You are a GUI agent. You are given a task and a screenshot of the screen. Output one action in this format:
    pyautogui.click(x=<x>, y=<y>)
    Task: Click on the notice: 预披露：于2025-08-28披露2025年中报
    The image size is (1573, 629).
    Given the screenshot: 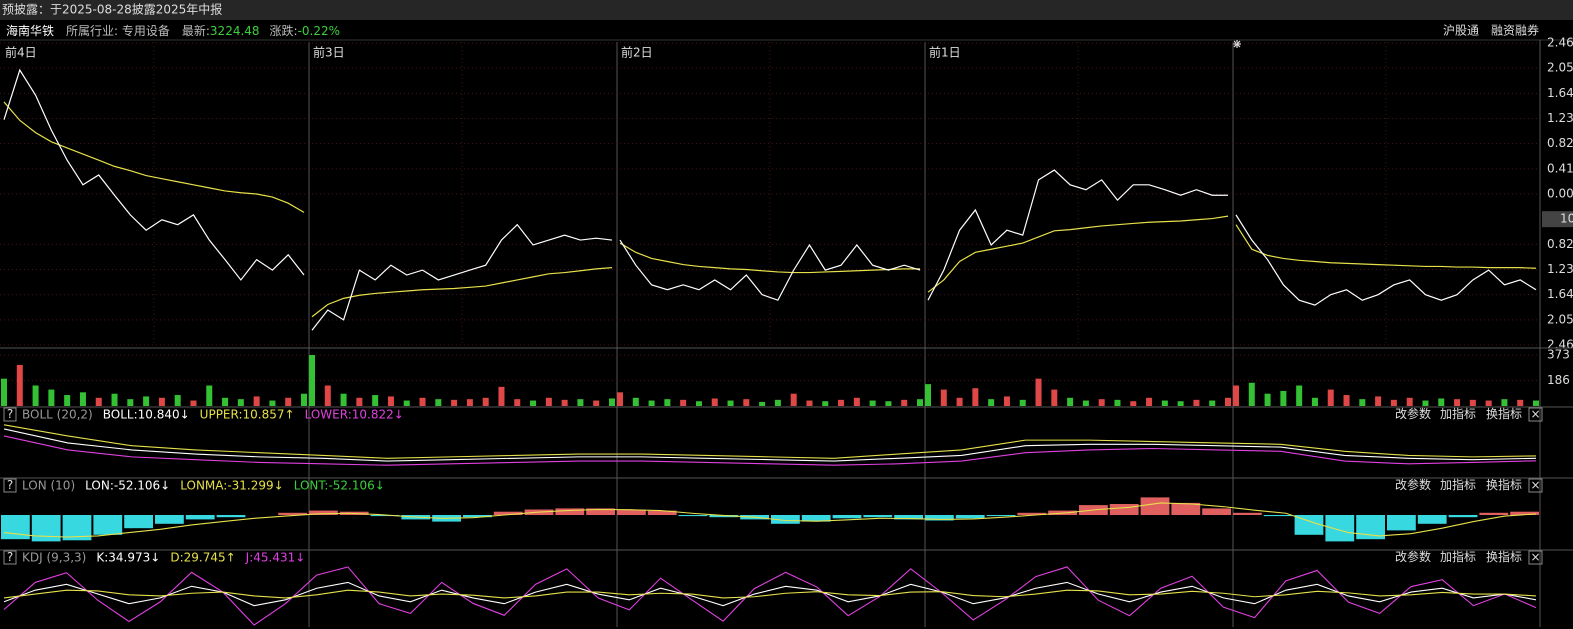 What is the action you would take?
    pyautogui.click(x=112, y=9)
    